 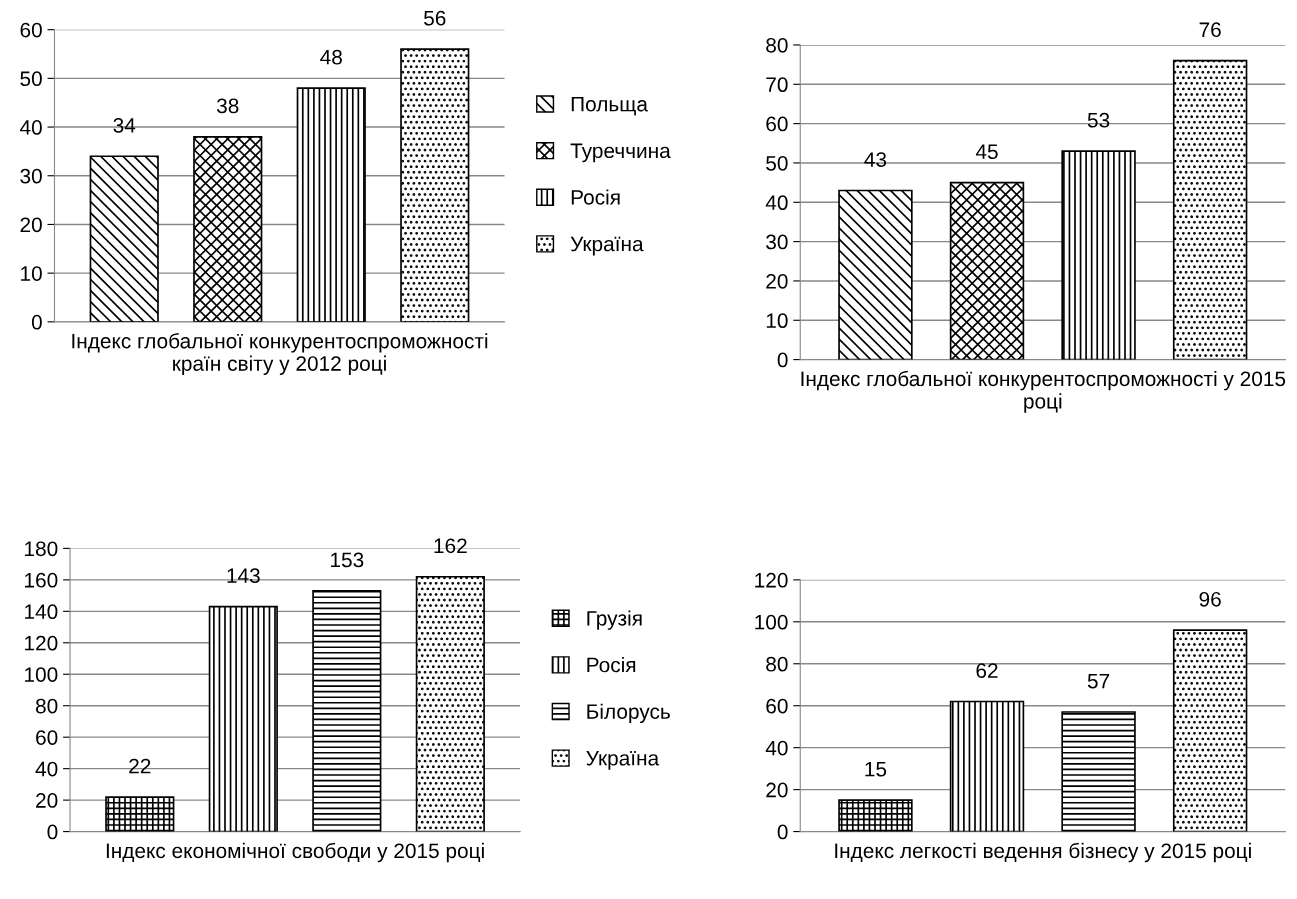 What do you see at coordinates (1043, 852) in the screenshot?
I see `x-axis-title: Індекс легкості ведення бізнесу у 2015 році` at bounding box center [1043, 852].